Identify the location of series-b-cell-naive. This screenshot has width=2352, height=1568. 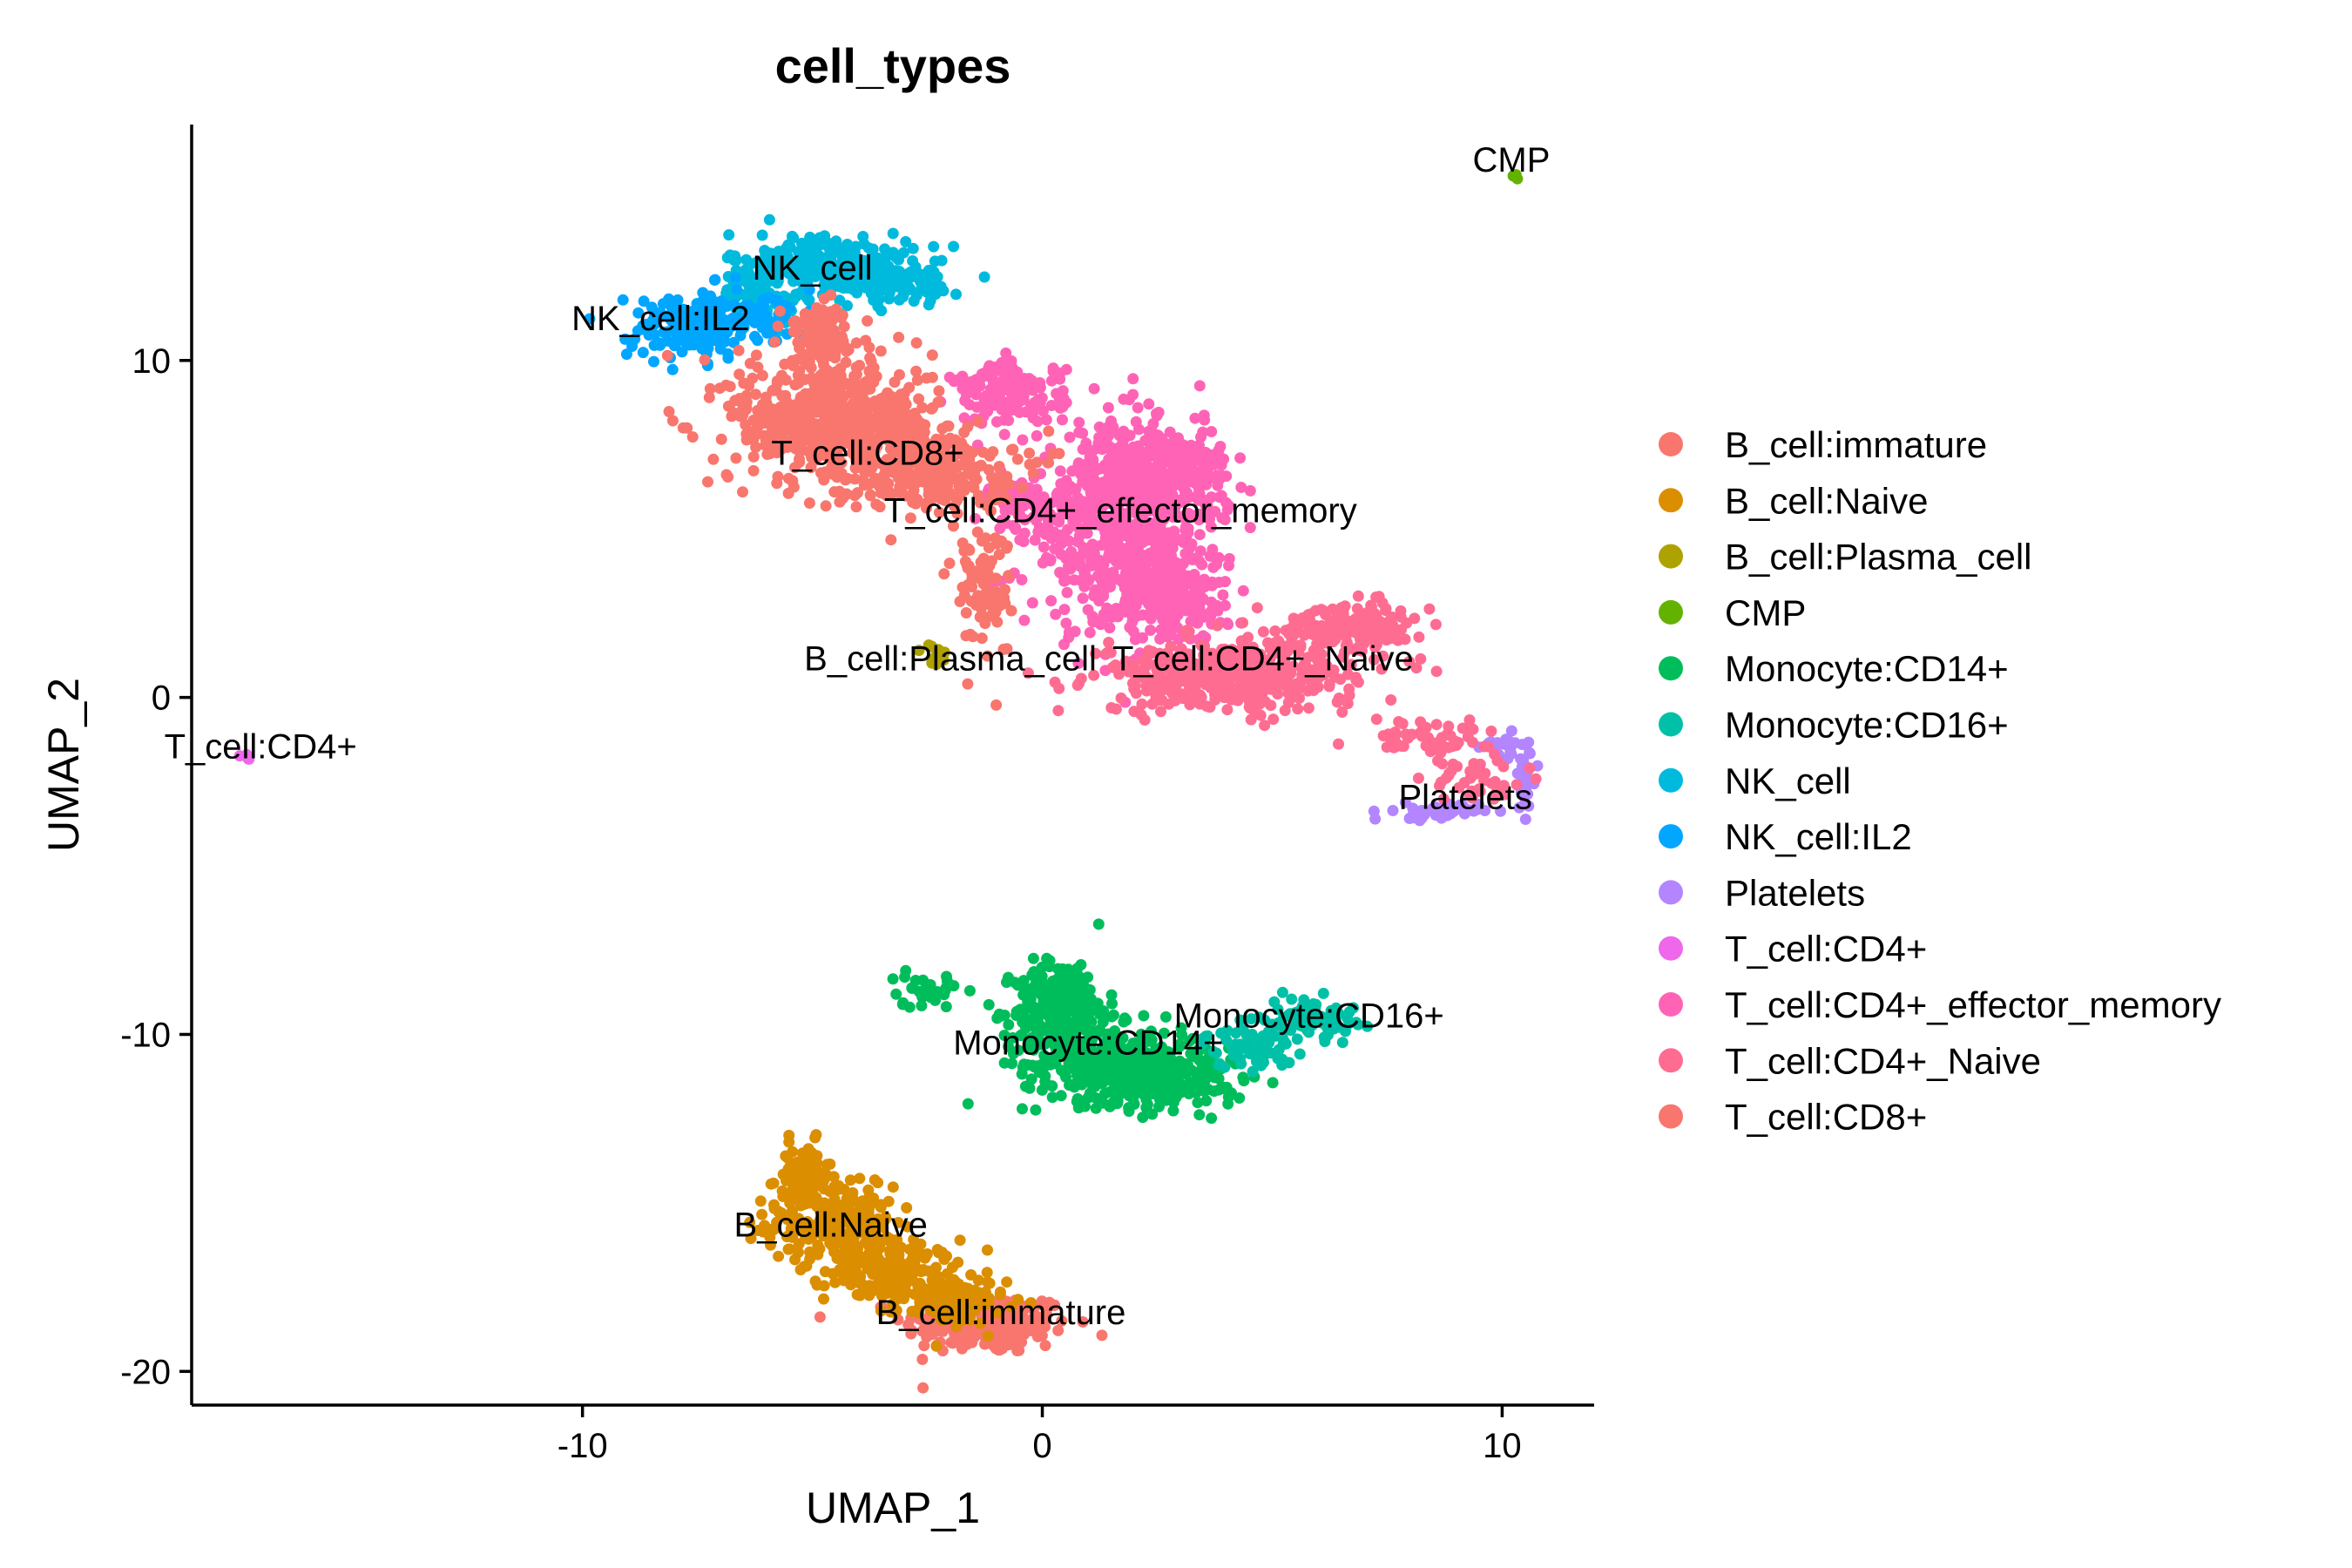
(890, 1241).